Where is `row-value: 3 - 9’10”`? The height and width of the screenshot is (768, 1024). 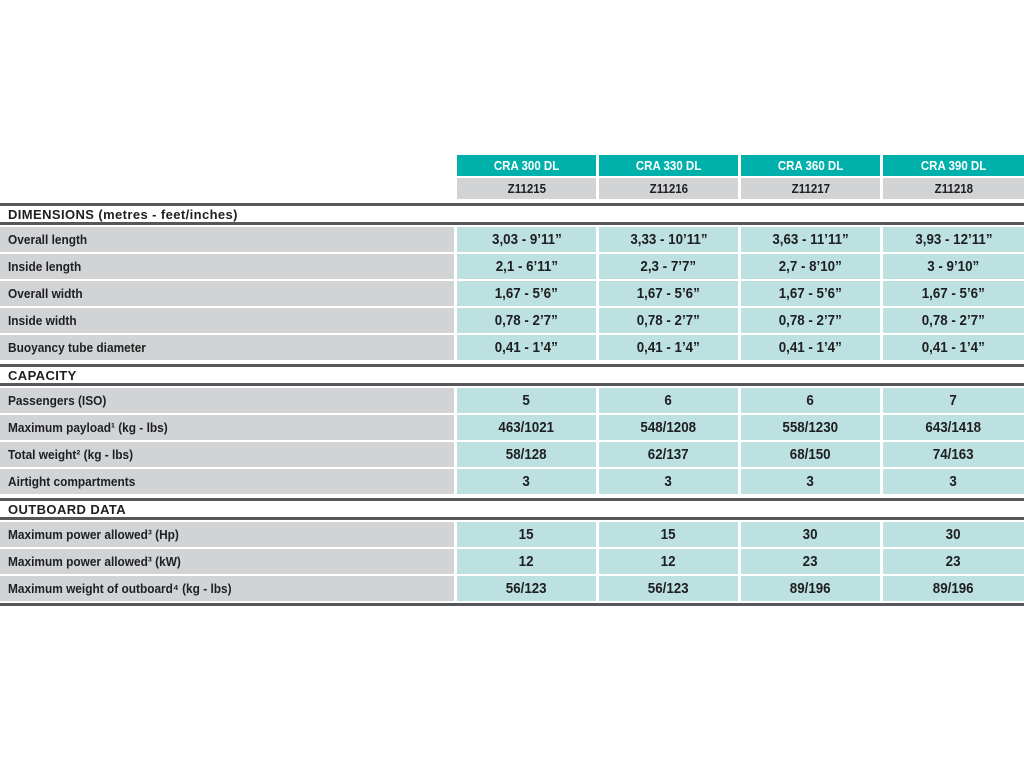 row-value: 3 - 9’10” is located at coordinates (953, 266).